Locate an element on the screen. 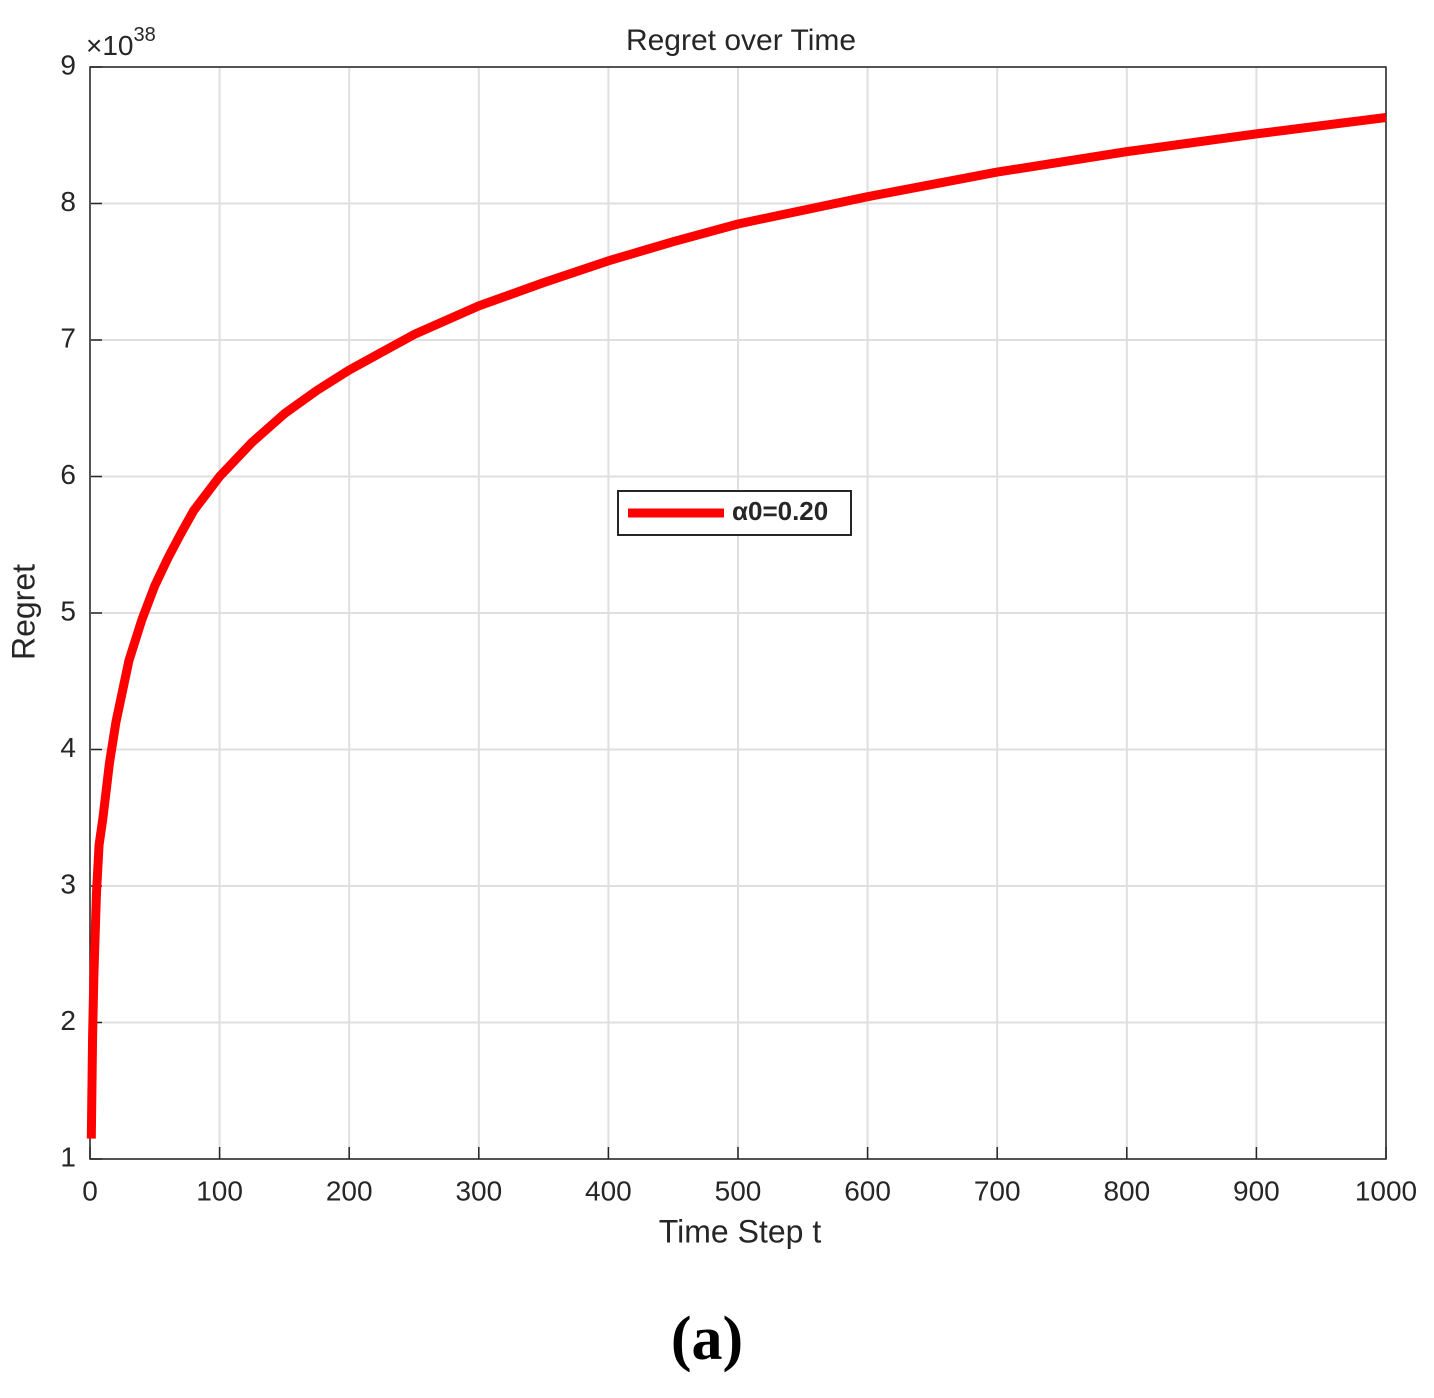 The width and height of the screenshot is (1434, 1398). y-tick-label: 6 is located at coordinates (68, 474).